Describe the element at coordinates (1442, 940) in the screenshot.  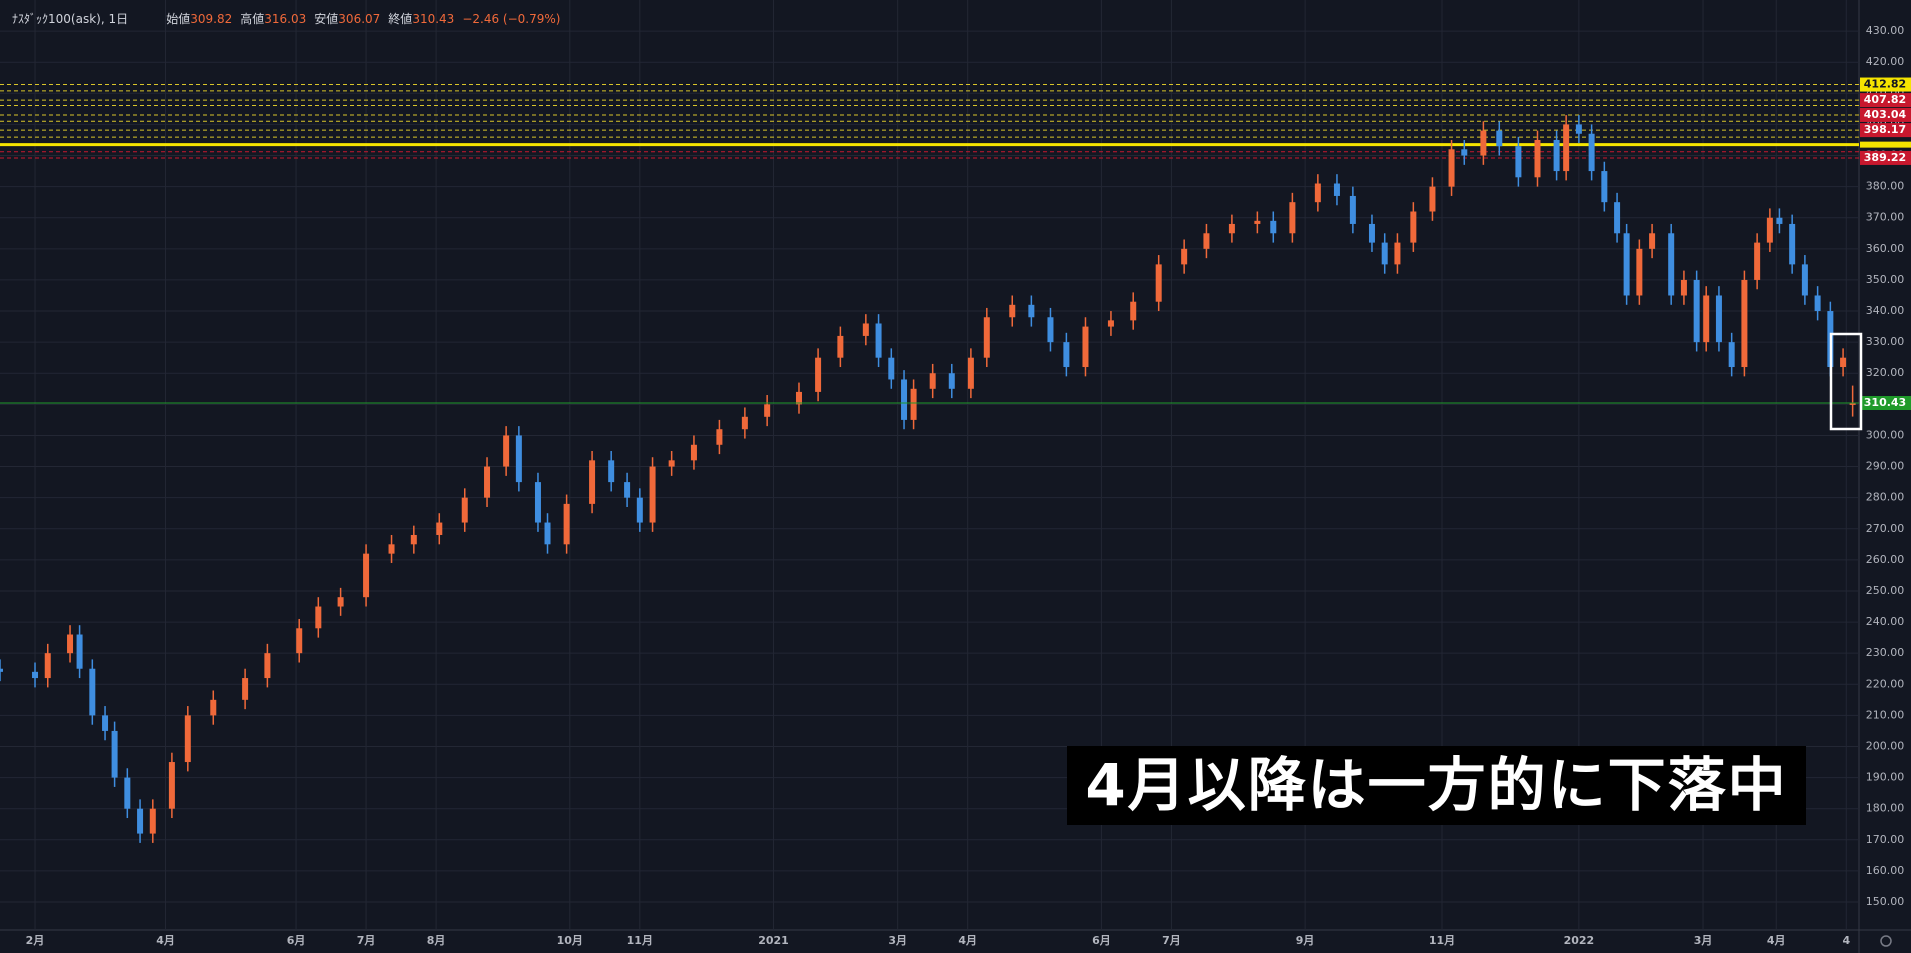
I see `x-tick-label: 11月` at that location.